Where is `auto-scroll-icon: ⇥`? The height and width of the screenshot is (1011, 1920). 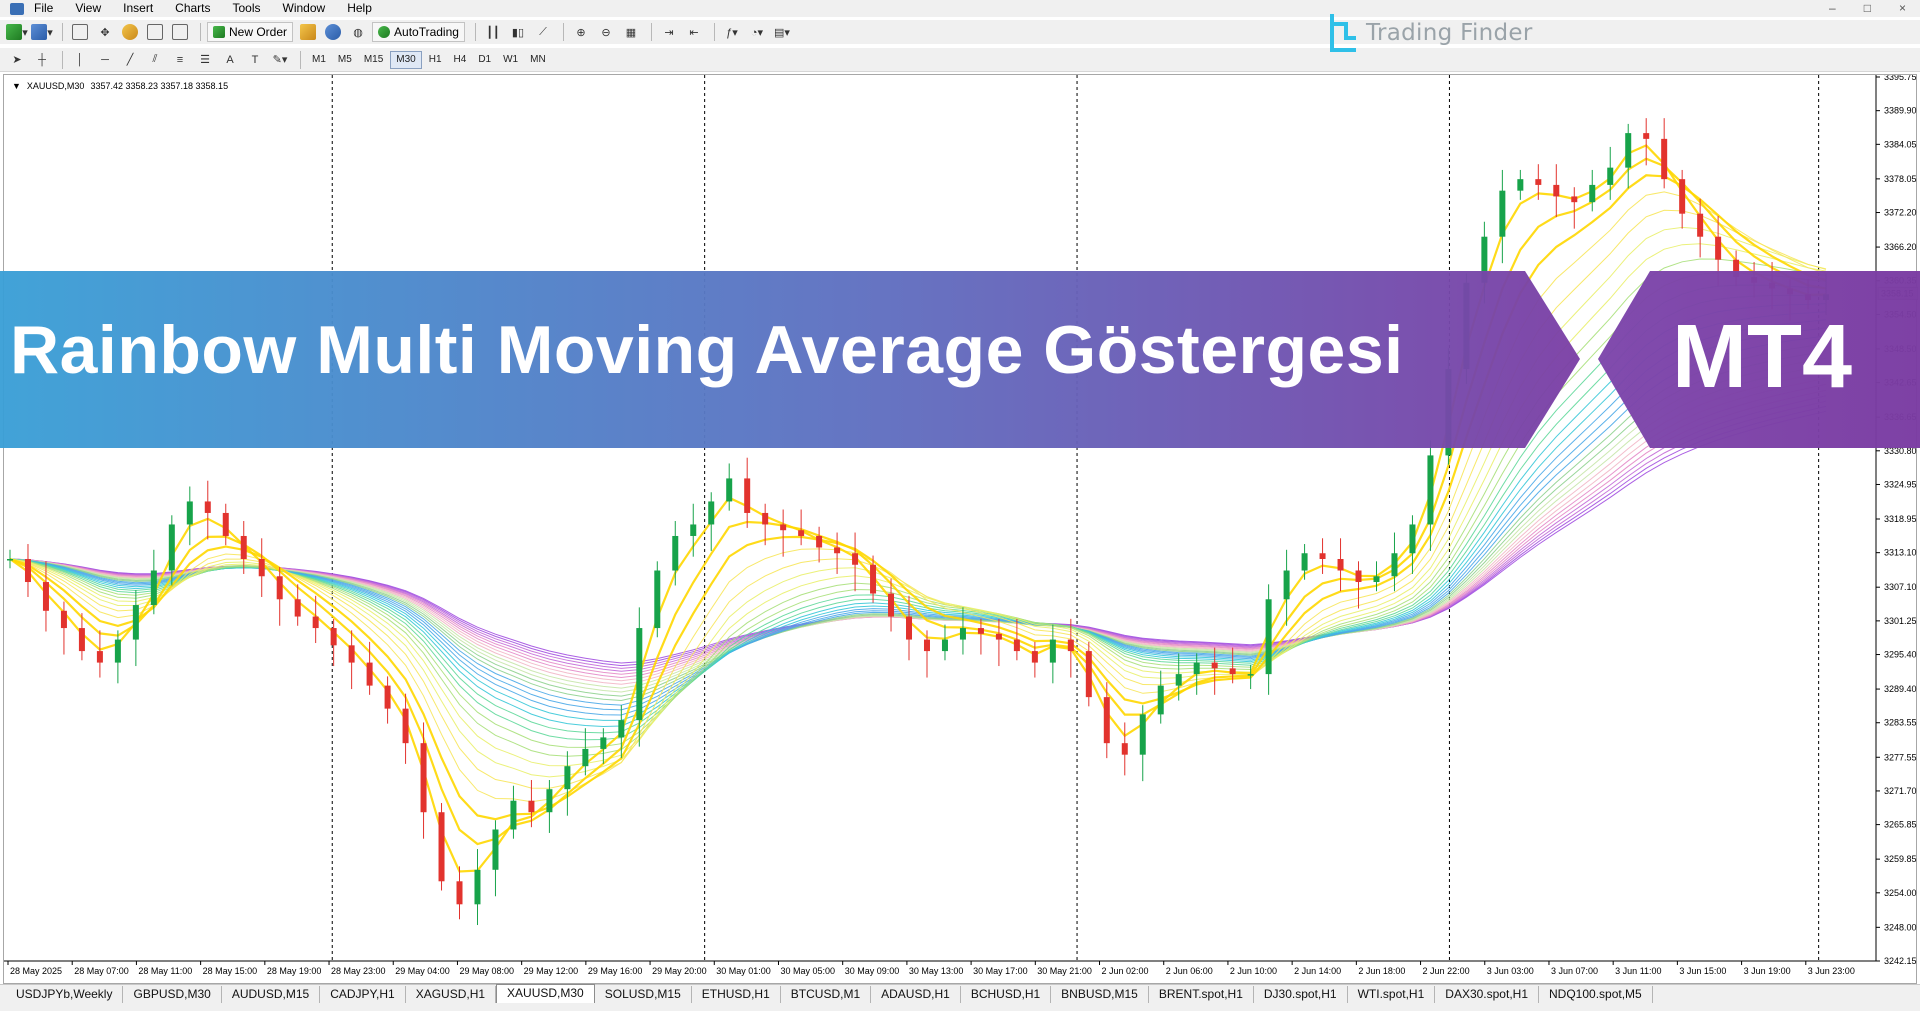
auto-scroll-icon: ⇥ is located at coordinates (669, 32).